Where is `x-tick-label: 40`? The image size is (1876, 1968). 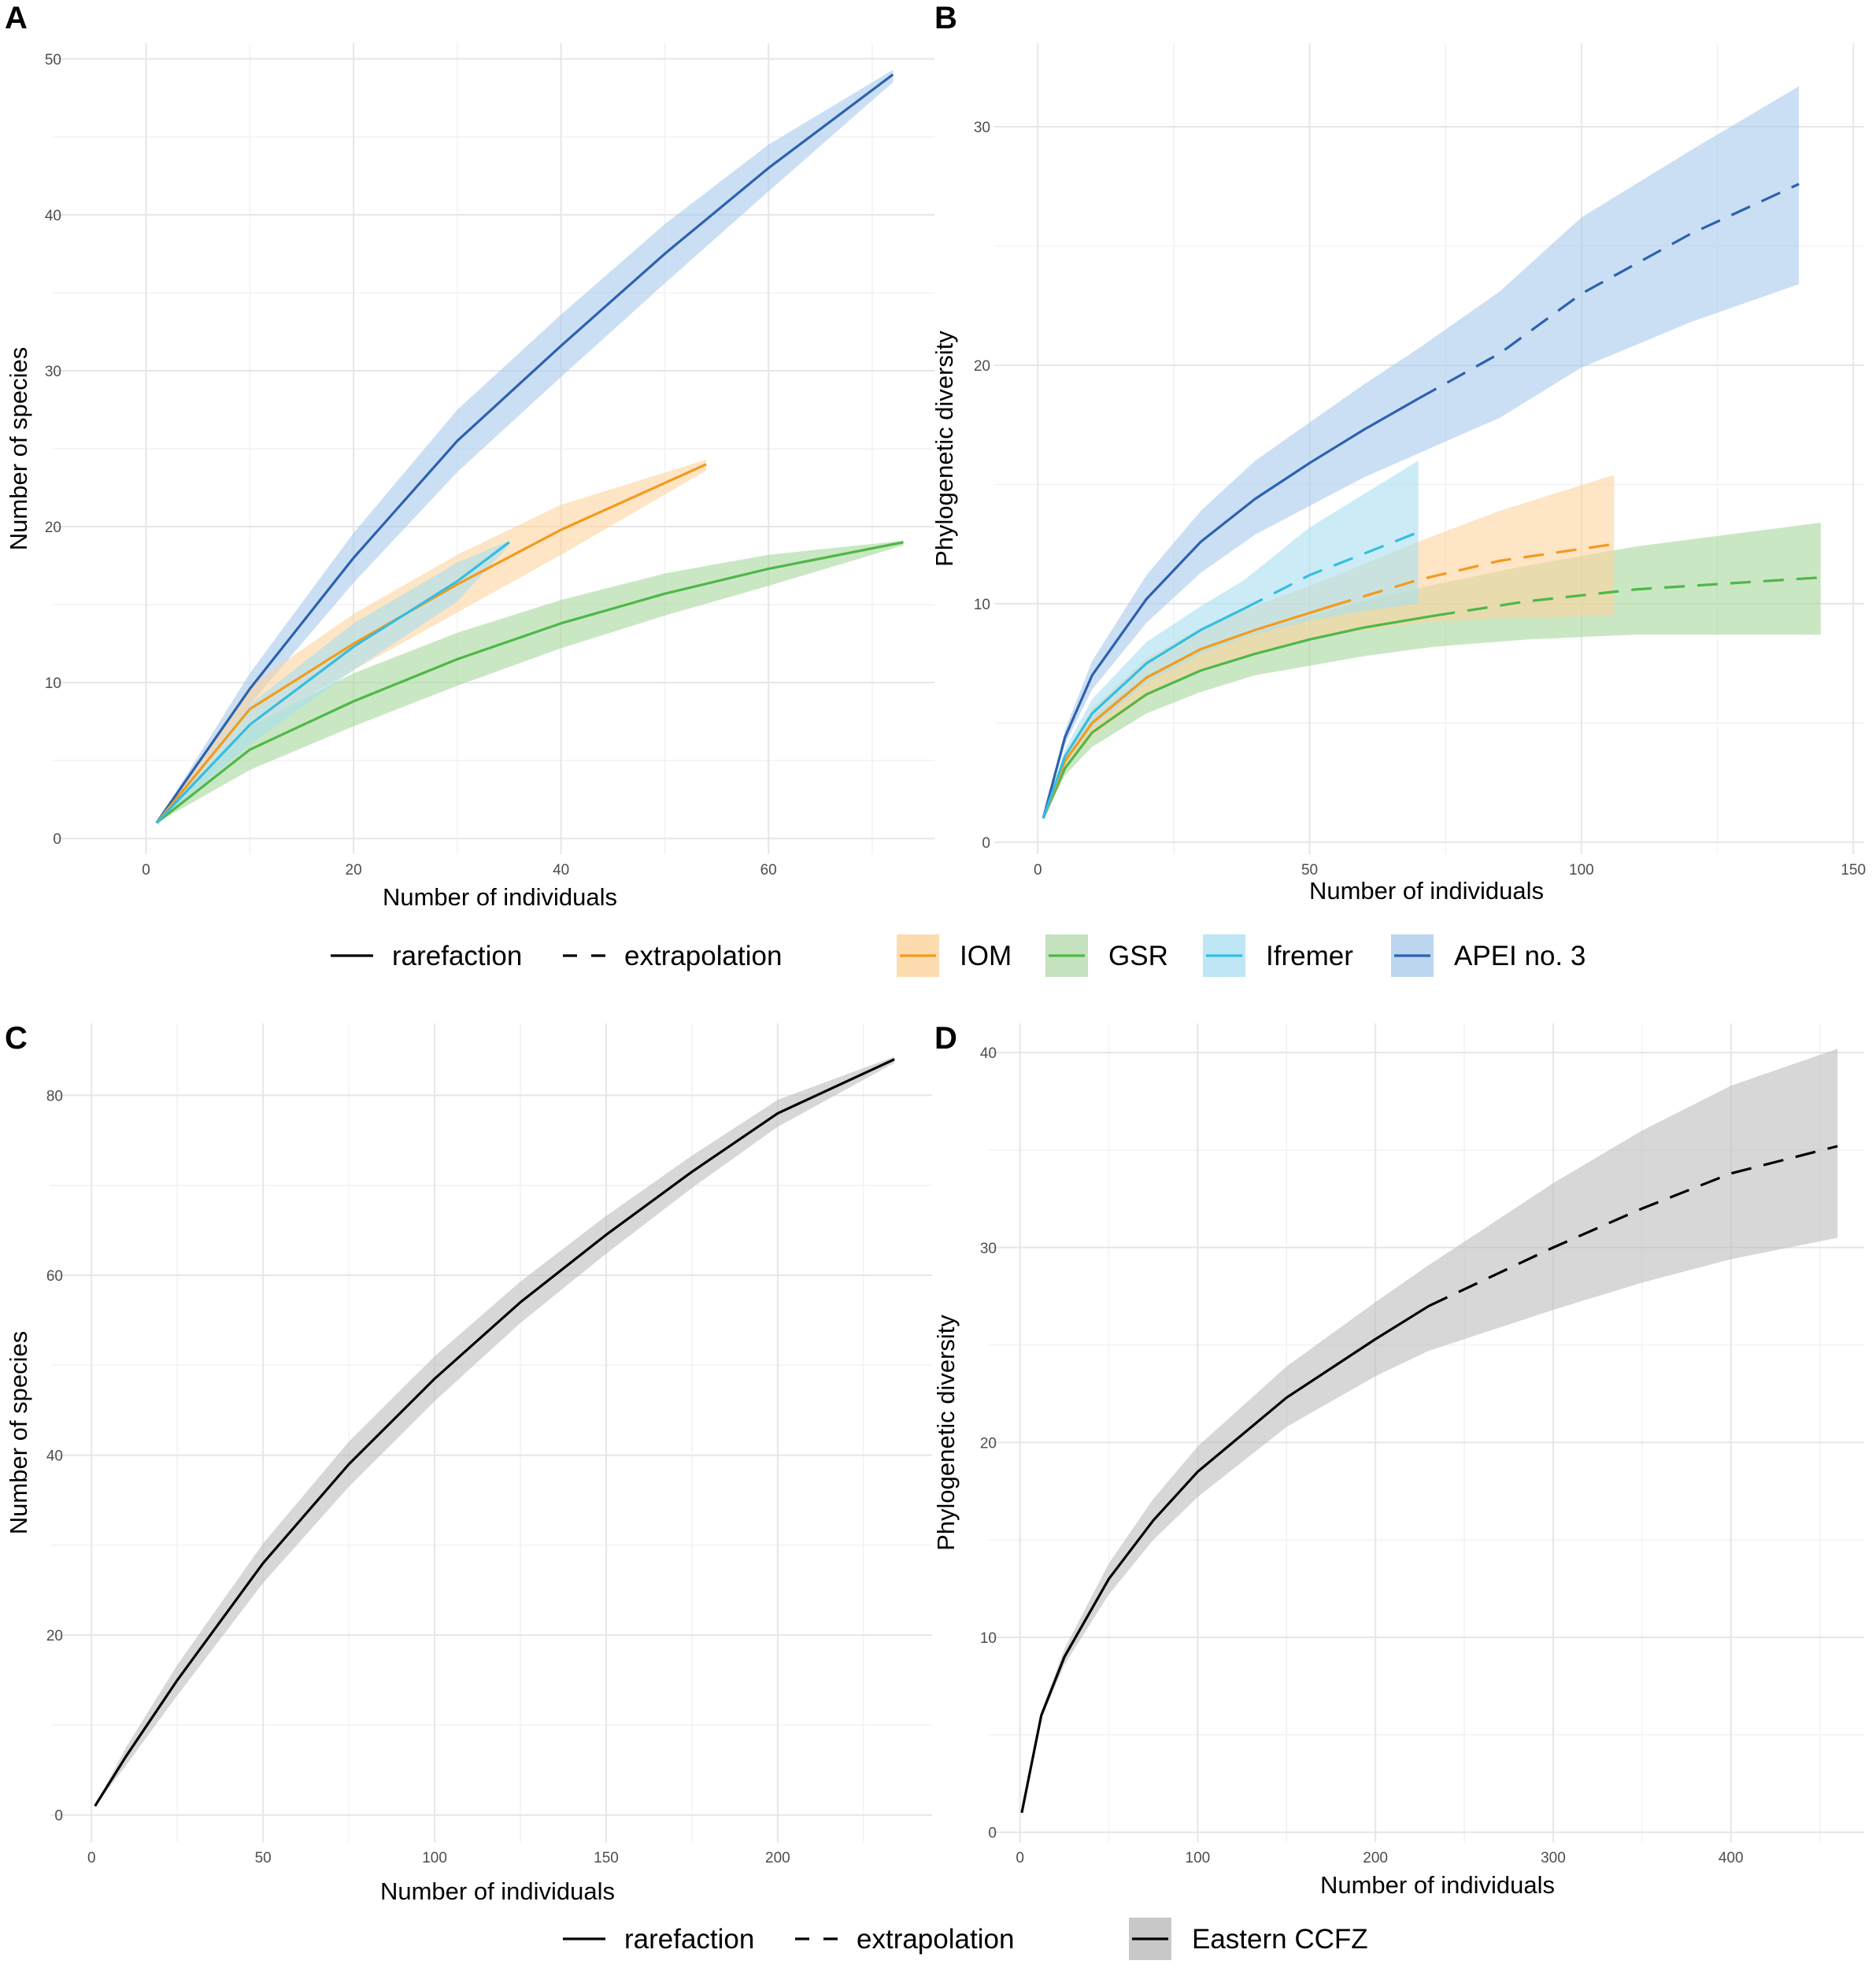
x-tick-label: 40 is located at coordinates (561, 870).